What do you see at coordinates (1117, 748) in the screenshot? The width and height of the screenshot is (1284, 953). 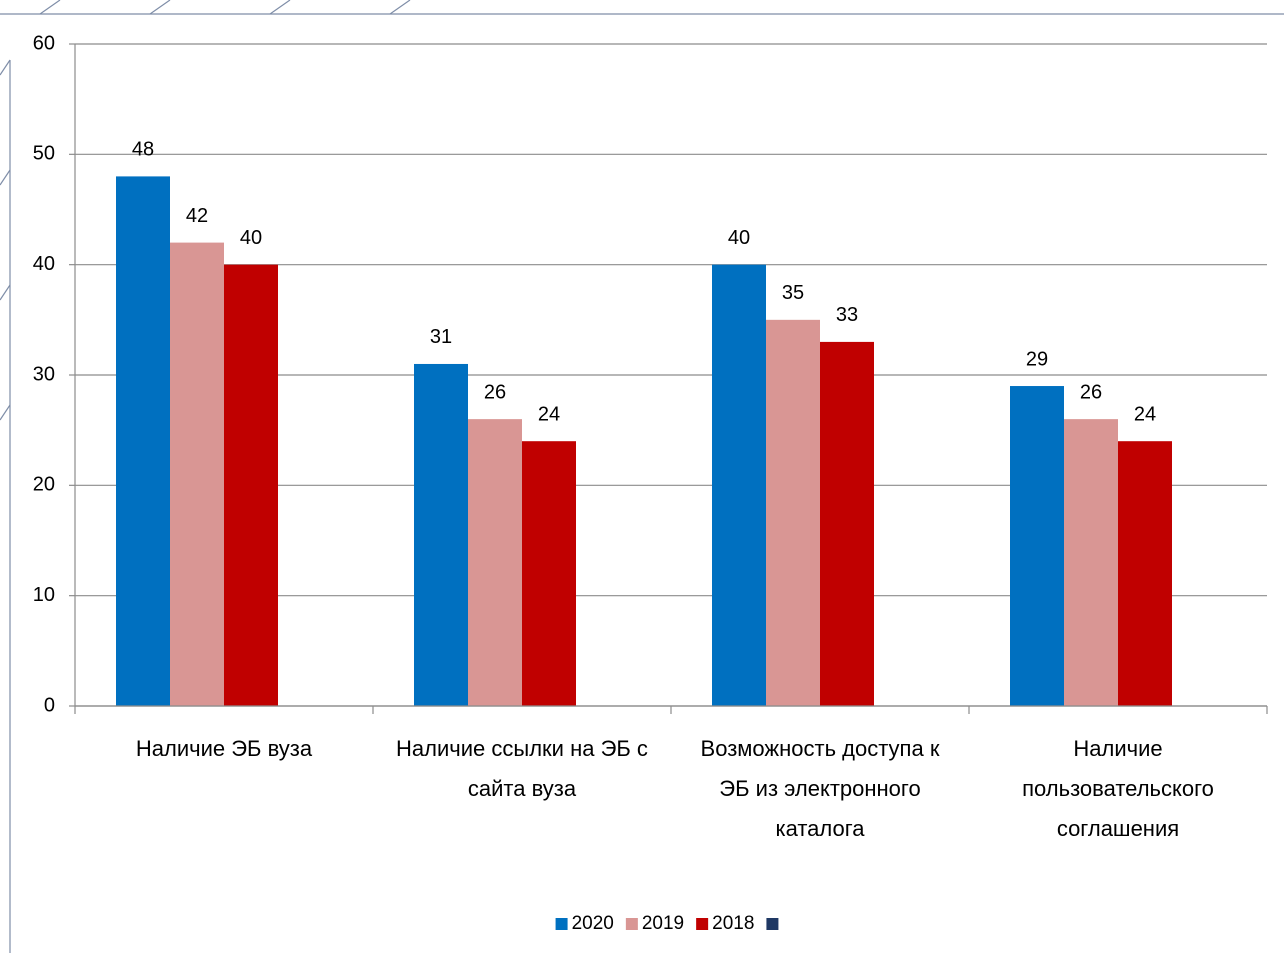 I see `x-tick-label-line: Наличие` at bounding box center [1117, 748].